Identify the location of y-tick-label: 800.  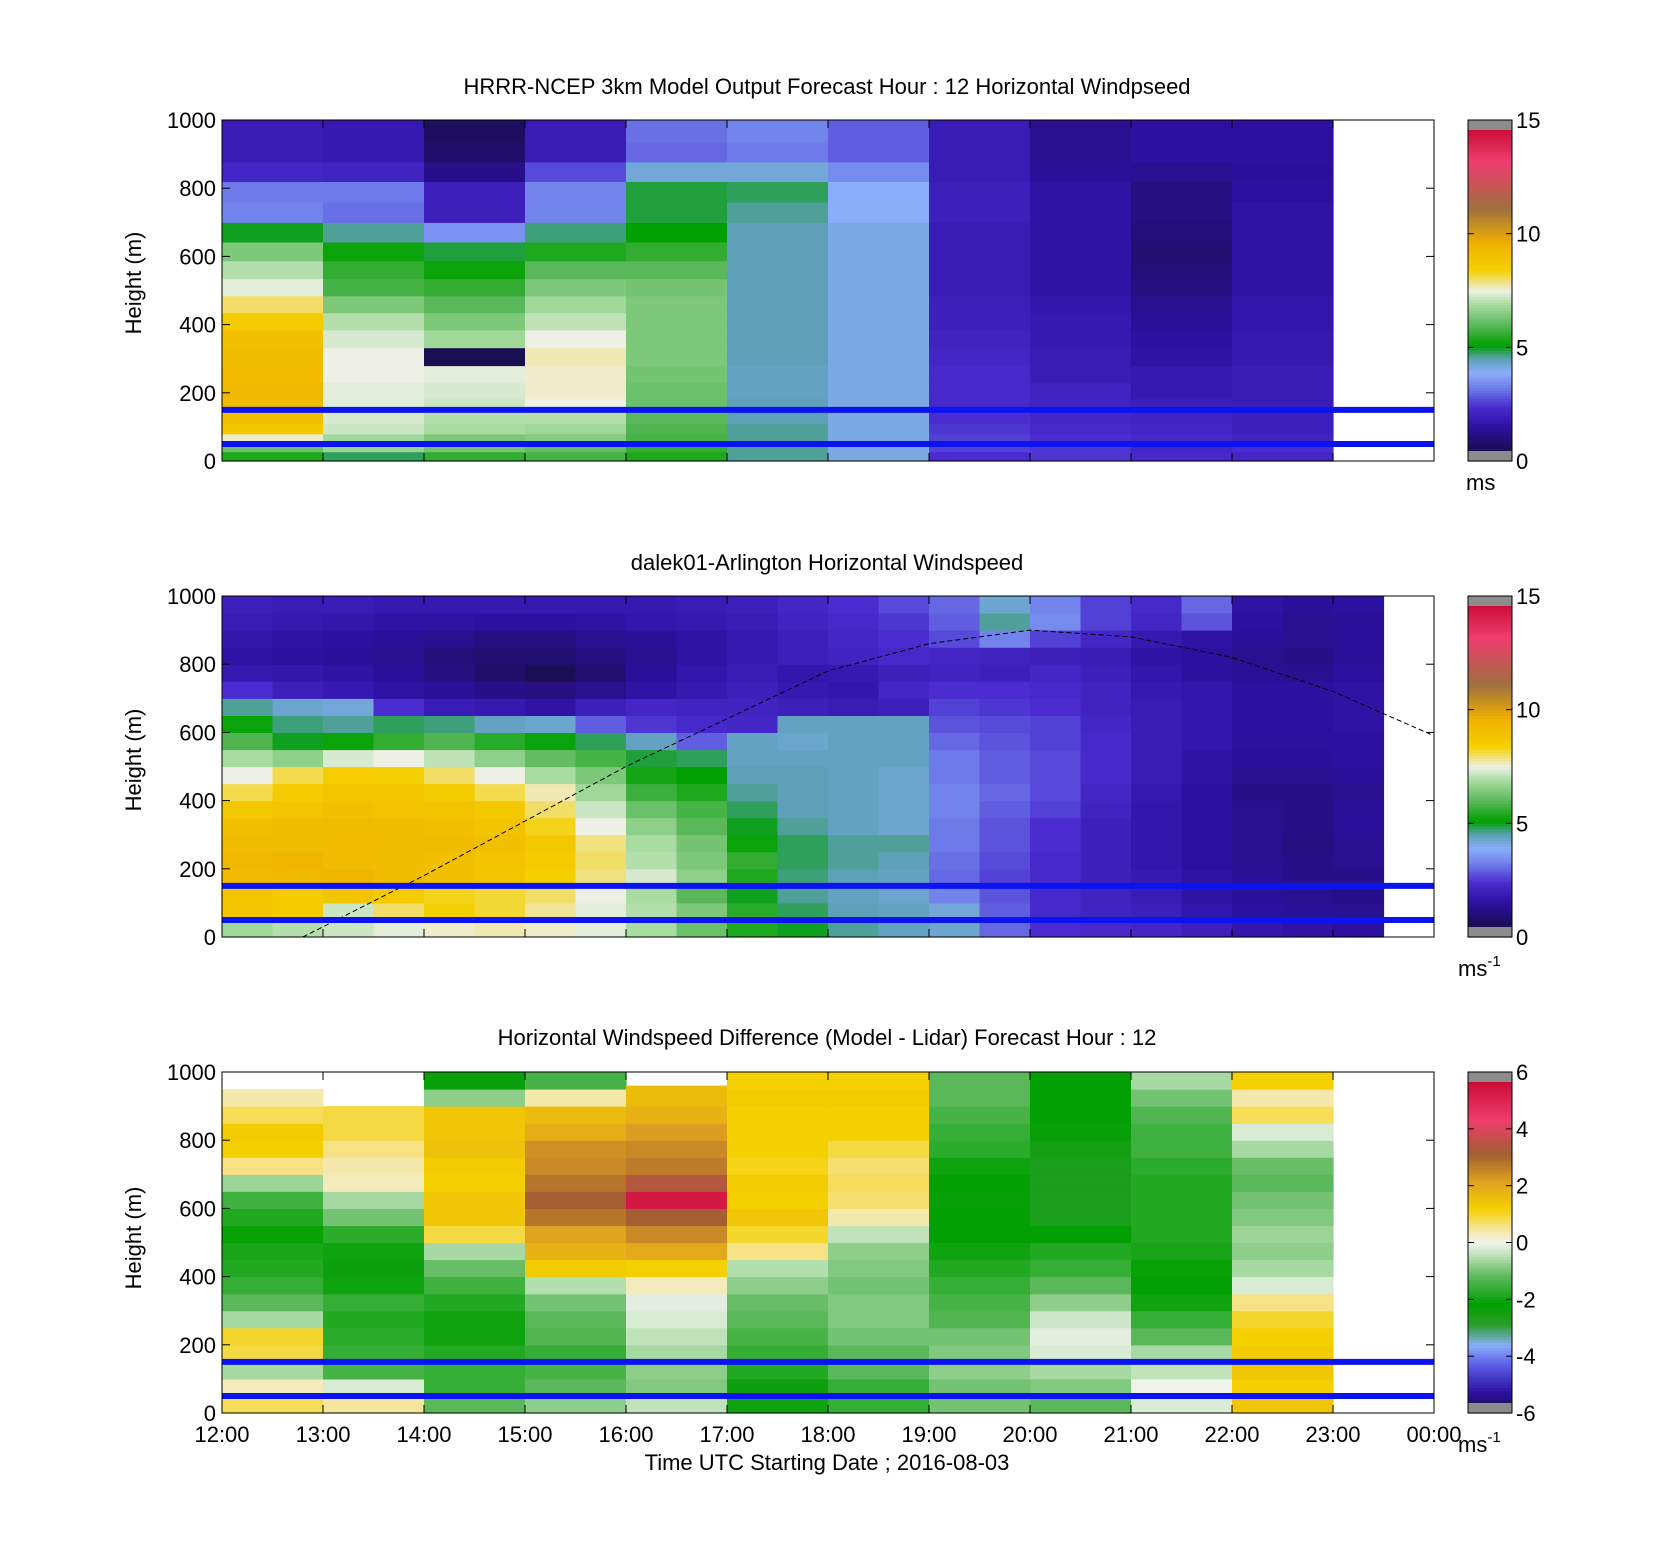
(197, 188).